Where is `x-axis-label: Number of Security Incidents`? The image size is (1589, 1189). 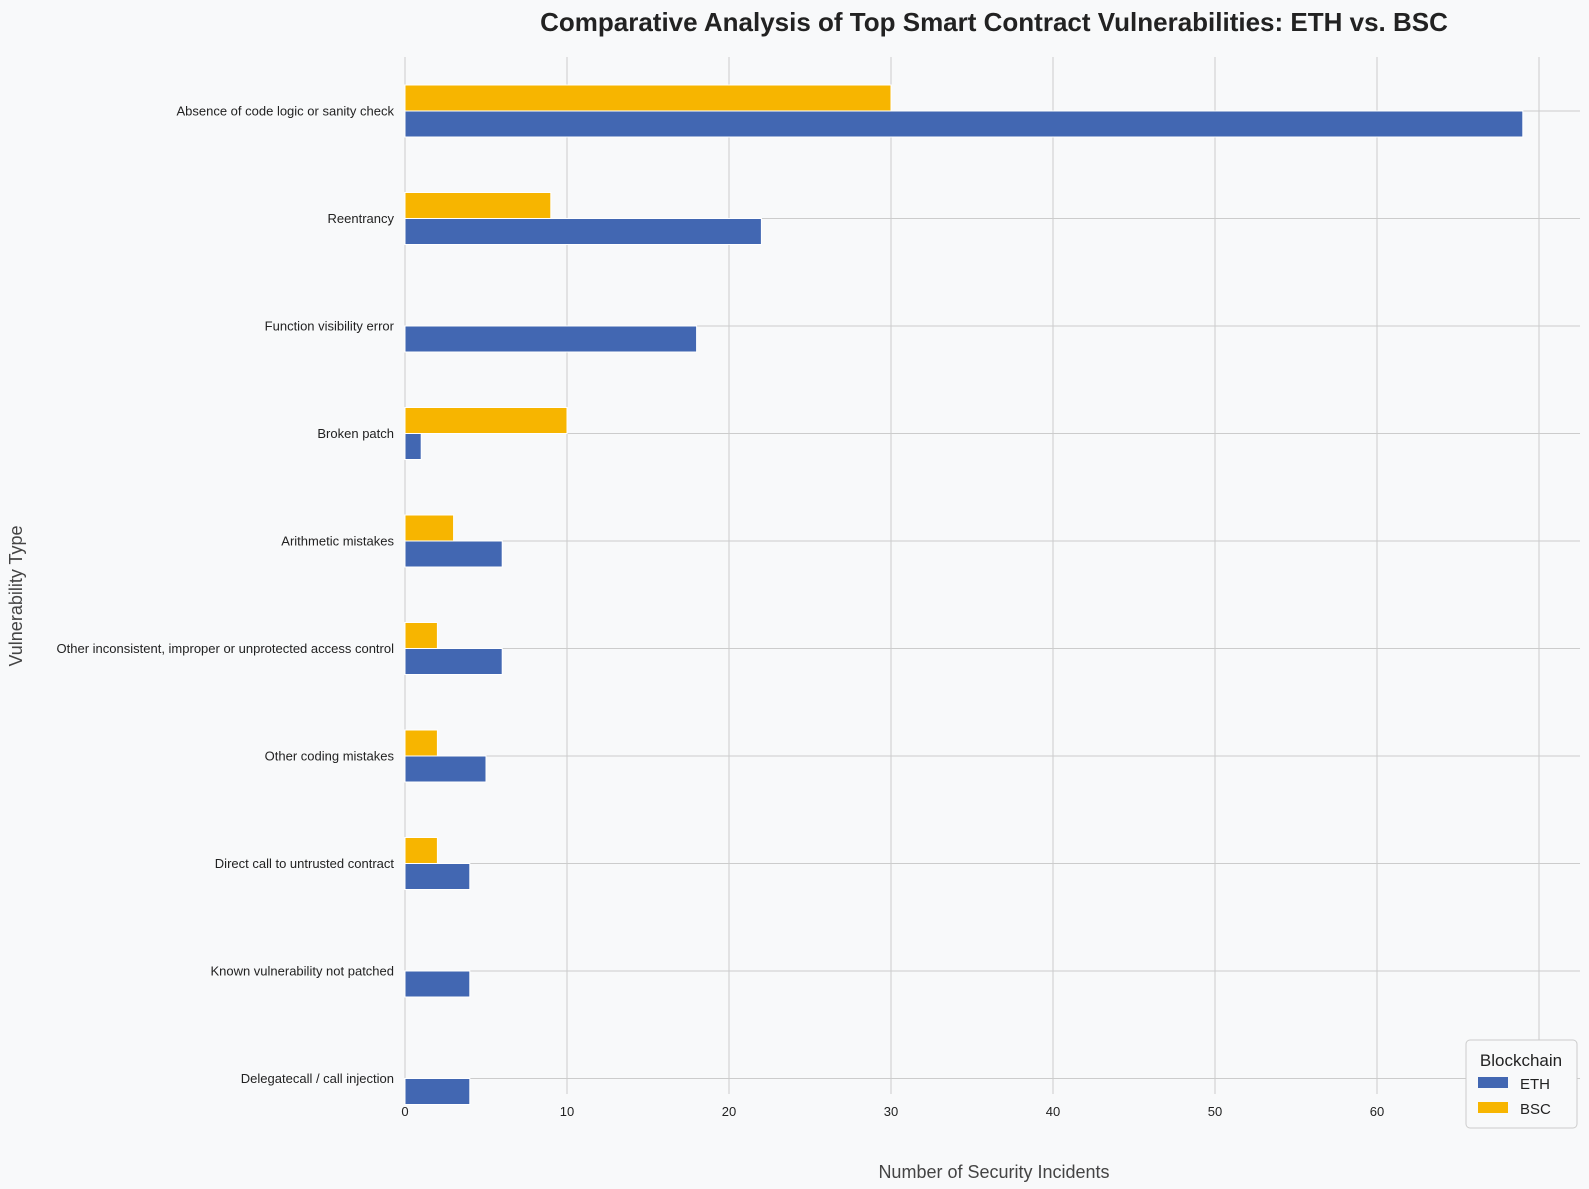
x-axis-label: Number of Security Incidents is located at coordinates (993, 1172).